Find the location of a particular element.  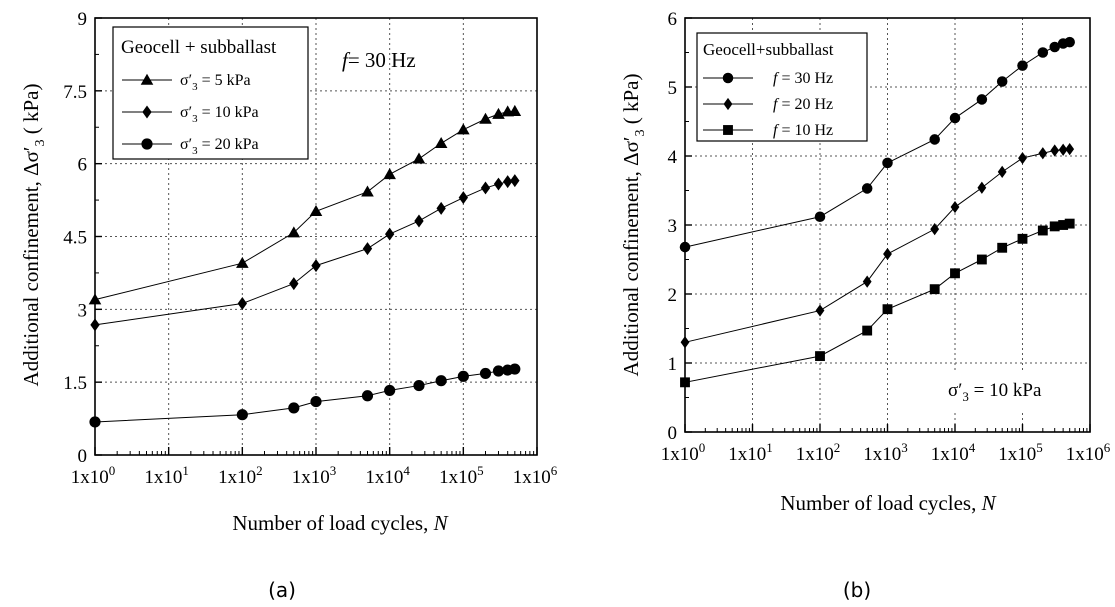

legend-item: f = 10 Hz is located at coordinates (768, 130).